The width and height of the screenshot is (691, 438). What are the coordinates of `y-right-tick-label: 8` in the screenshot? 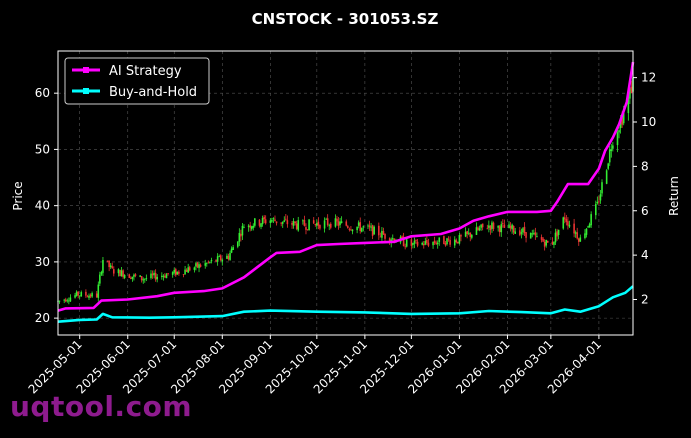 It's located at (645, 166).